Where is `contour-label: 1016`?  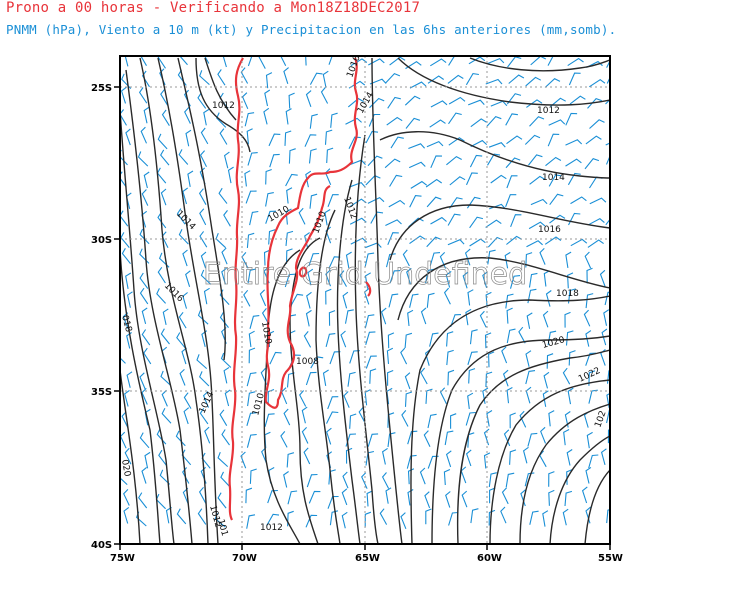
contour-label: 1016 is located at coordinates (549, 230).